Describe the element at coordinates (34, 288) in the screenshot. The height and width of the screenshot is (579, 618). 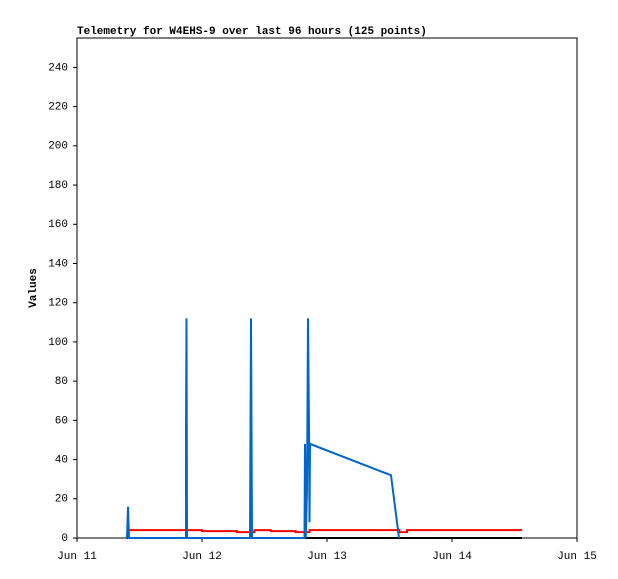
I see `y-axis-label: Values` at that location.